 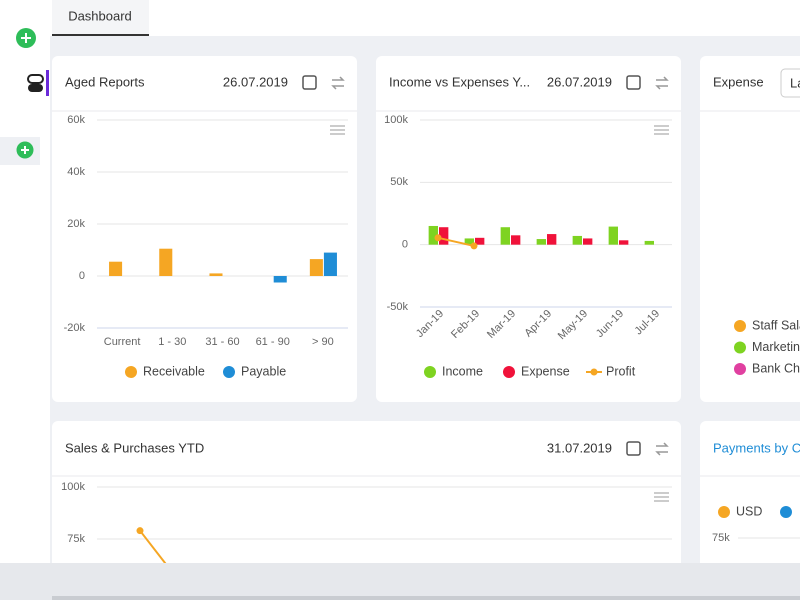 What do you see at coordinates (749, 511) in the screenshot?
I see `legend-label: USD` at bounding box center [749, 511].